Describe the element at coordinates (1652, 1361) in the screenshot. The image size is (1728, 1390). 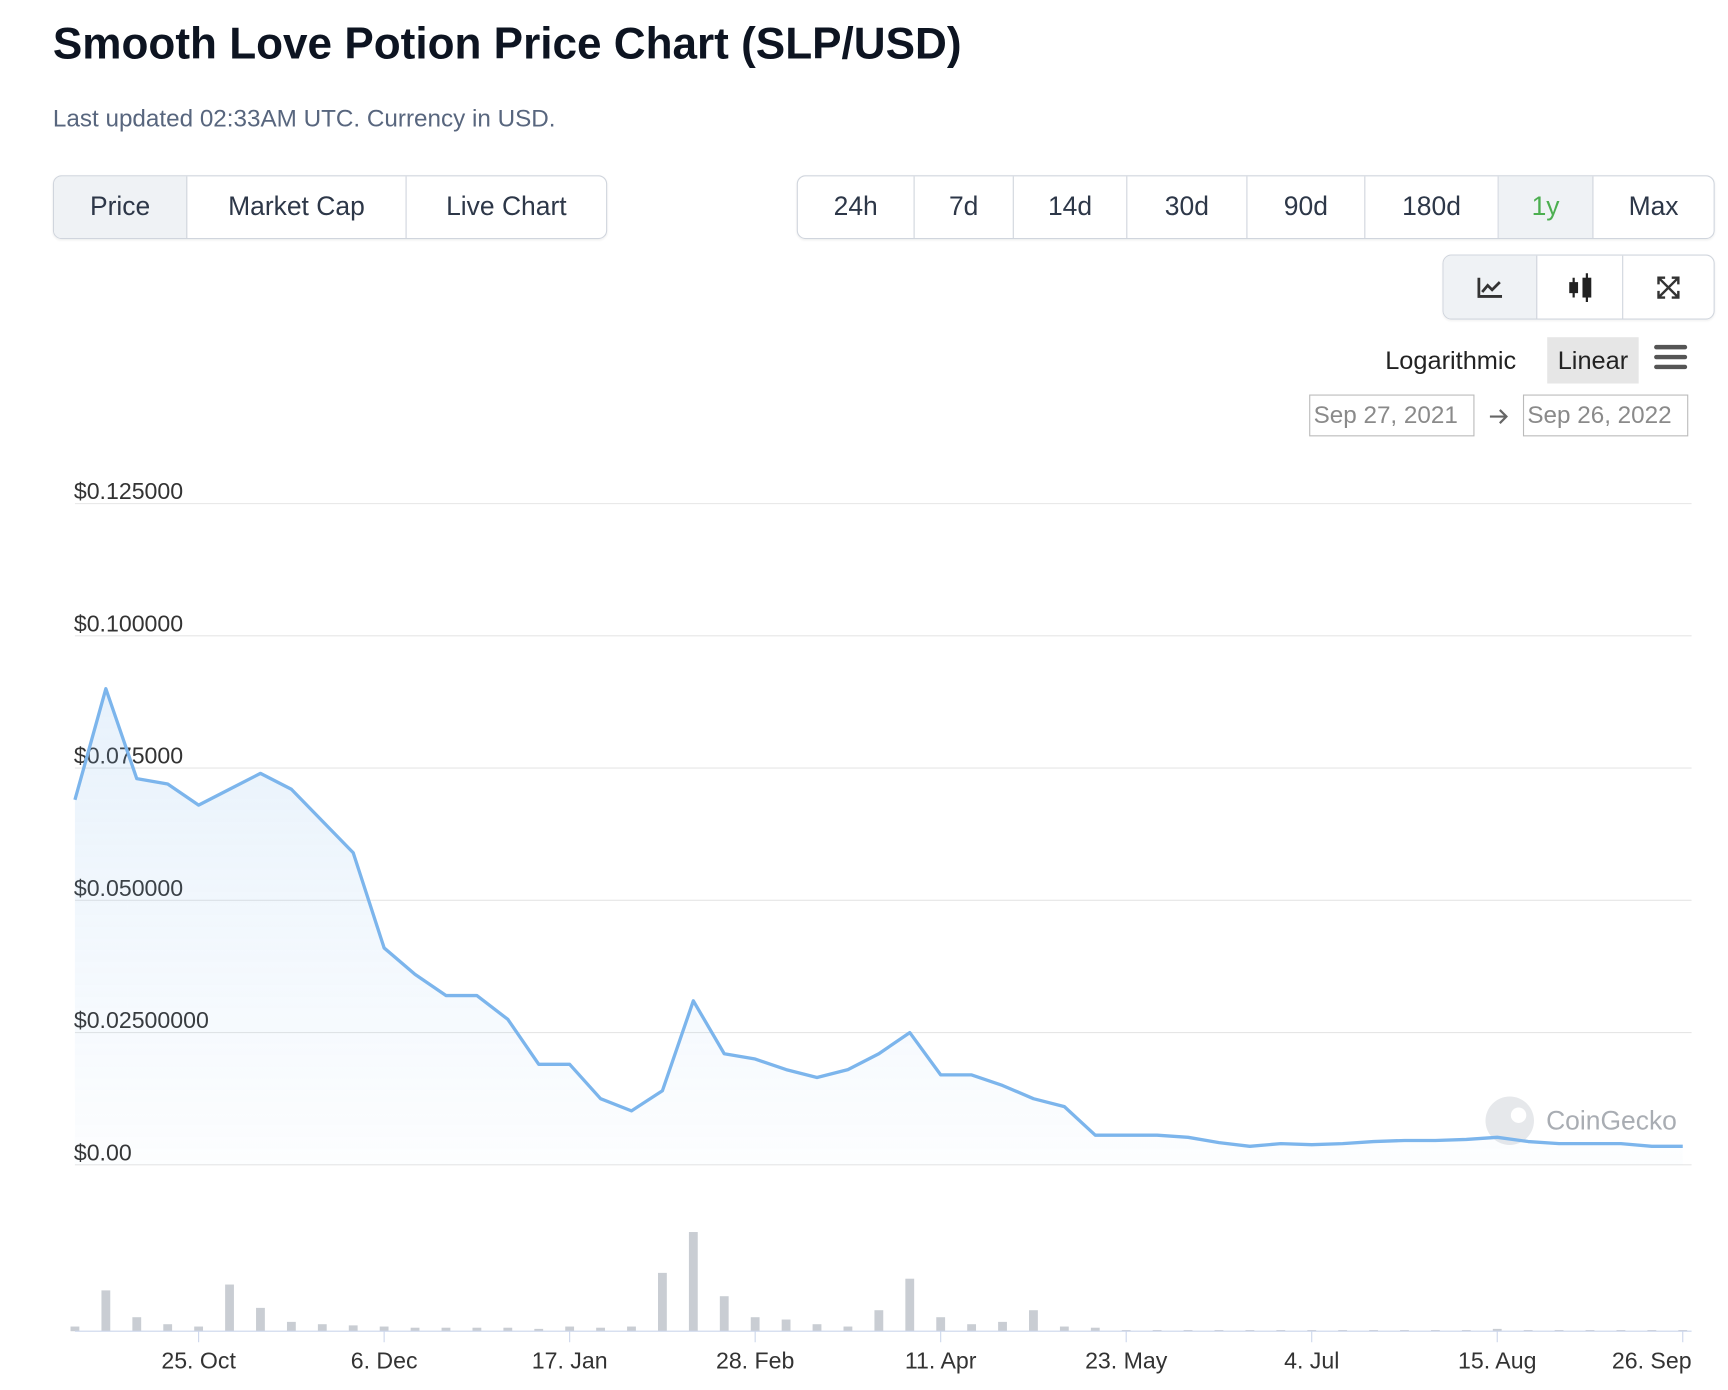
I see `x-tick-label: 26. Sep` at that location.